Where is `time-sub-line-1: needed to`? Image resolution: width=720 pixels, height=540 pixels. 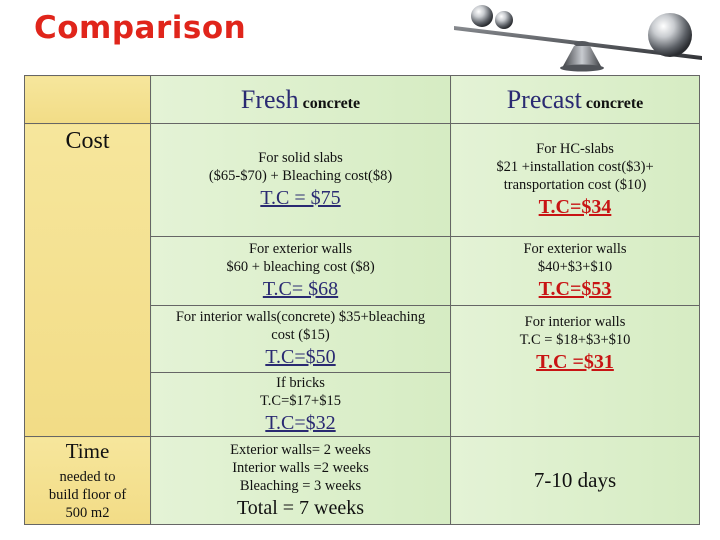 time-sub-line-1: needed to is located at coordinates (87, 477).